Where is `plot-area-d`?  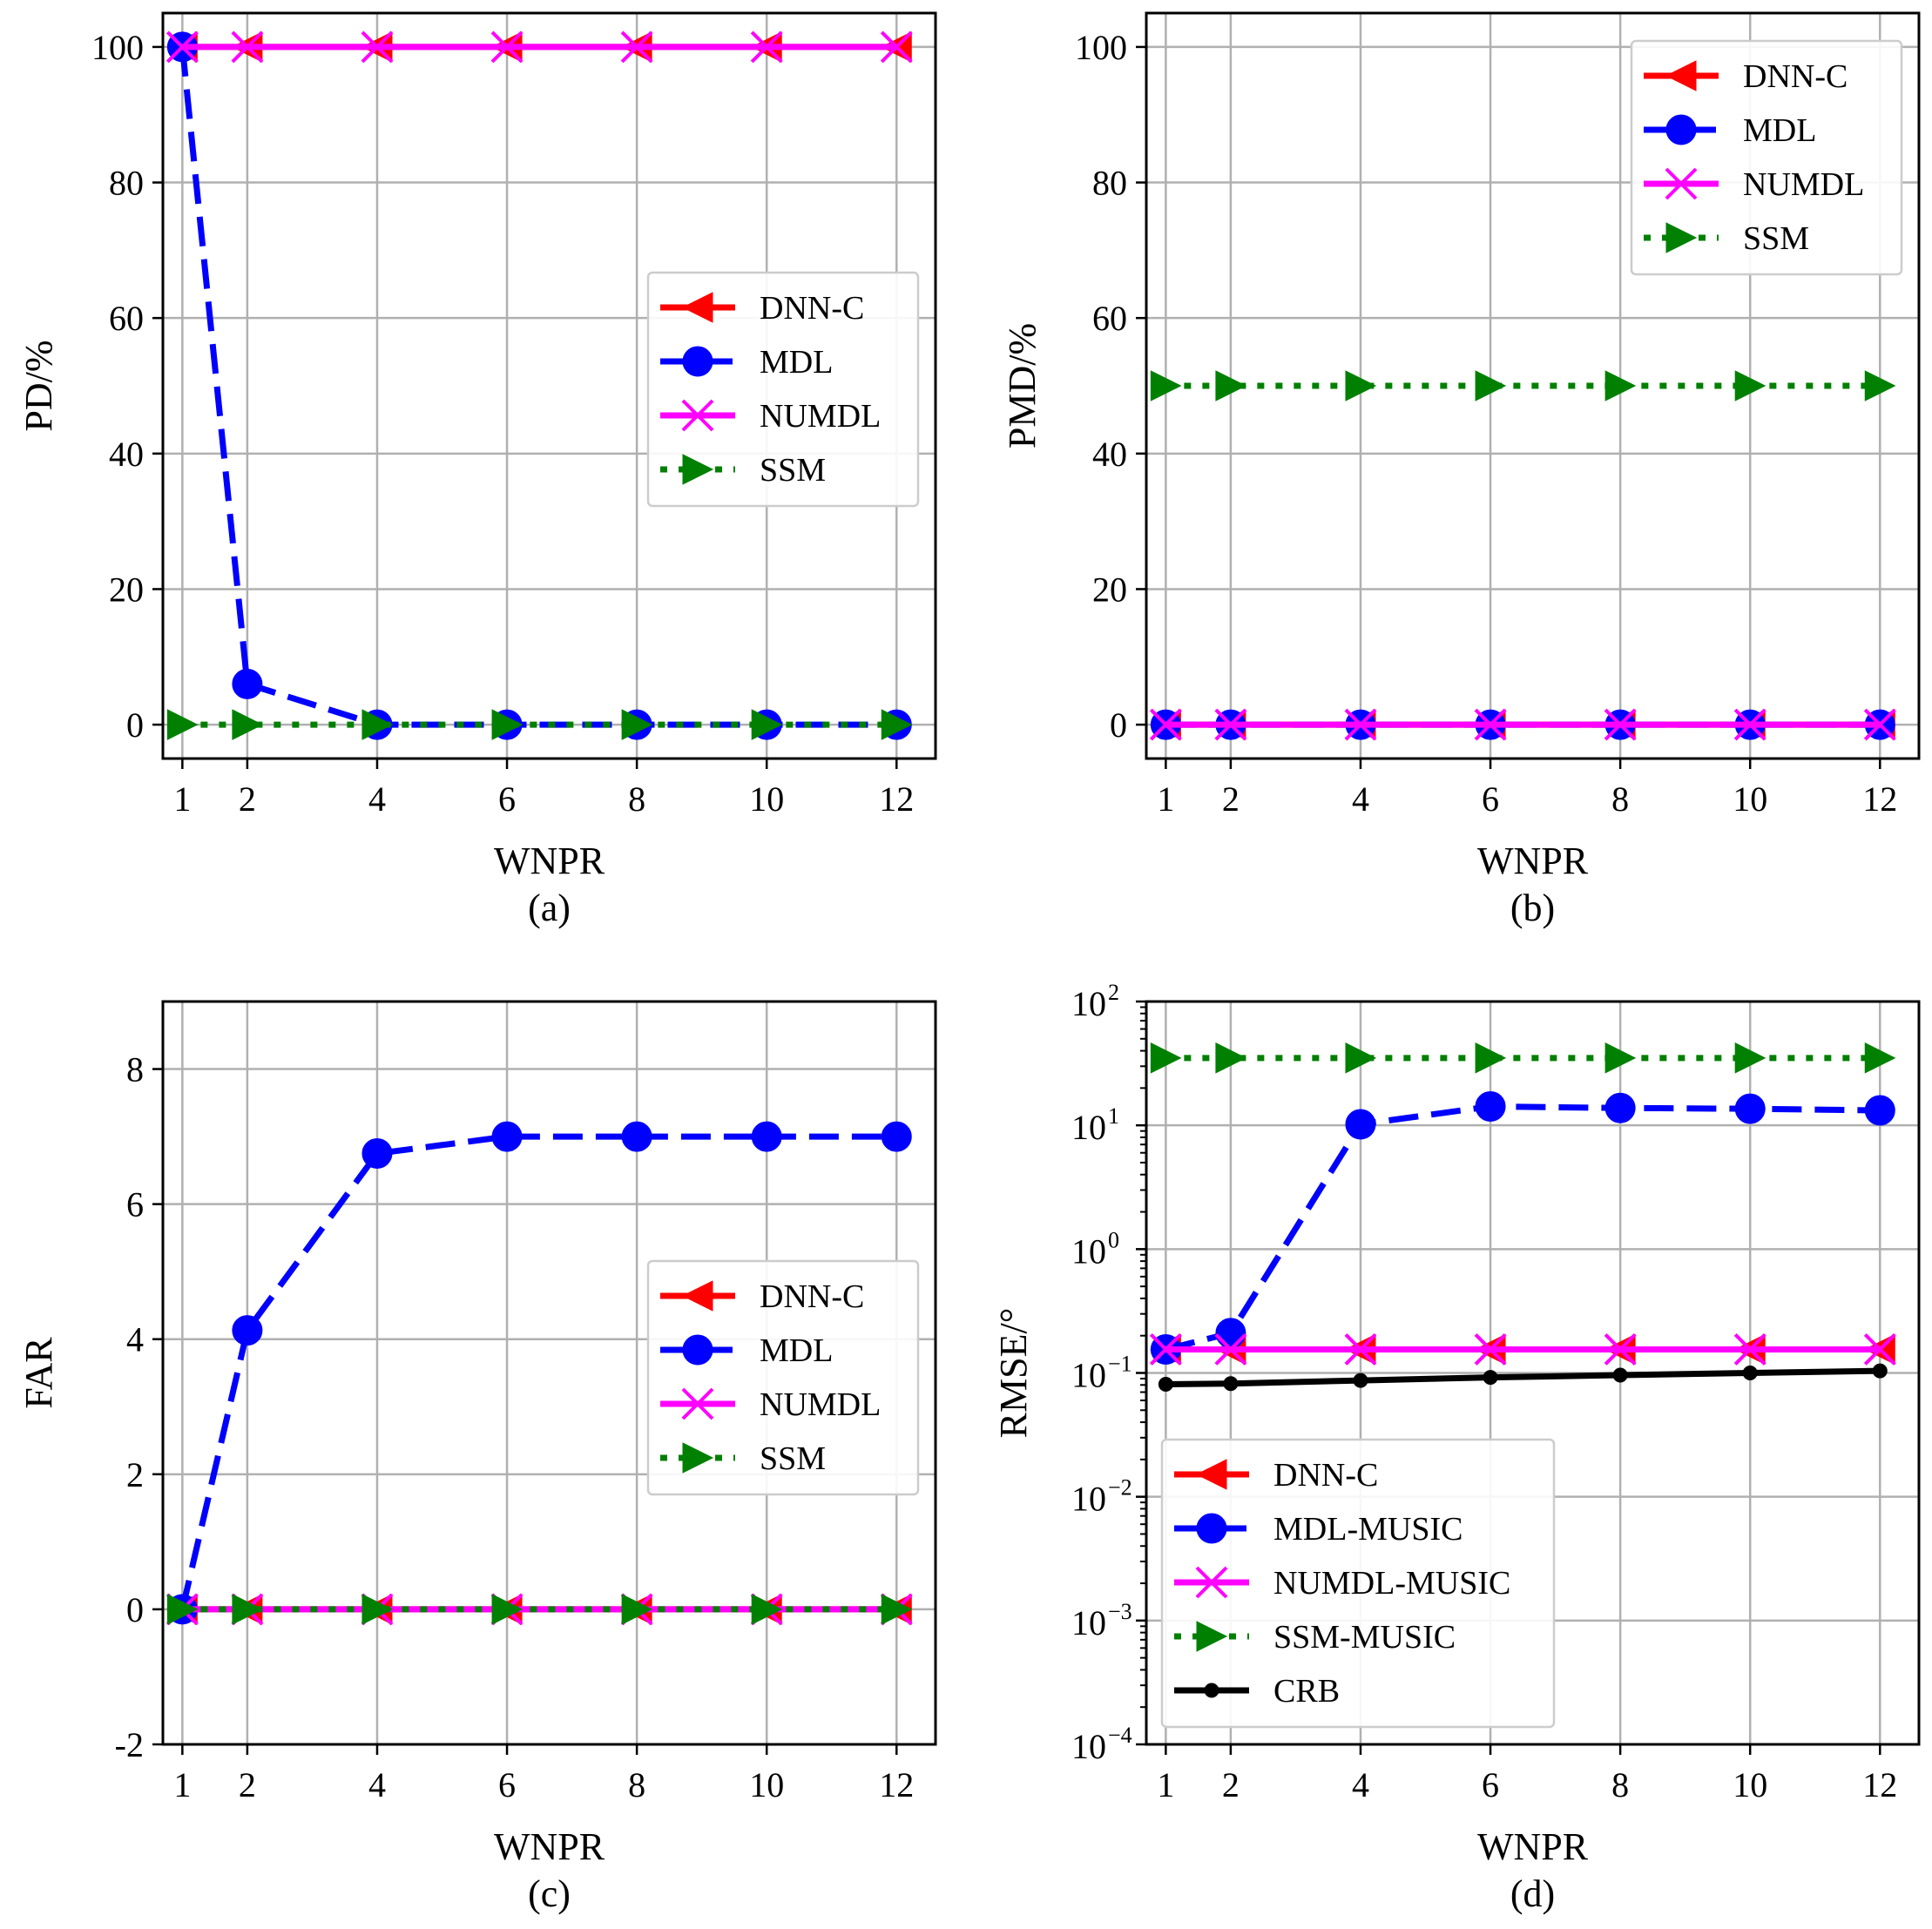 plot-area-d is located at coordinates (1522, 1217).